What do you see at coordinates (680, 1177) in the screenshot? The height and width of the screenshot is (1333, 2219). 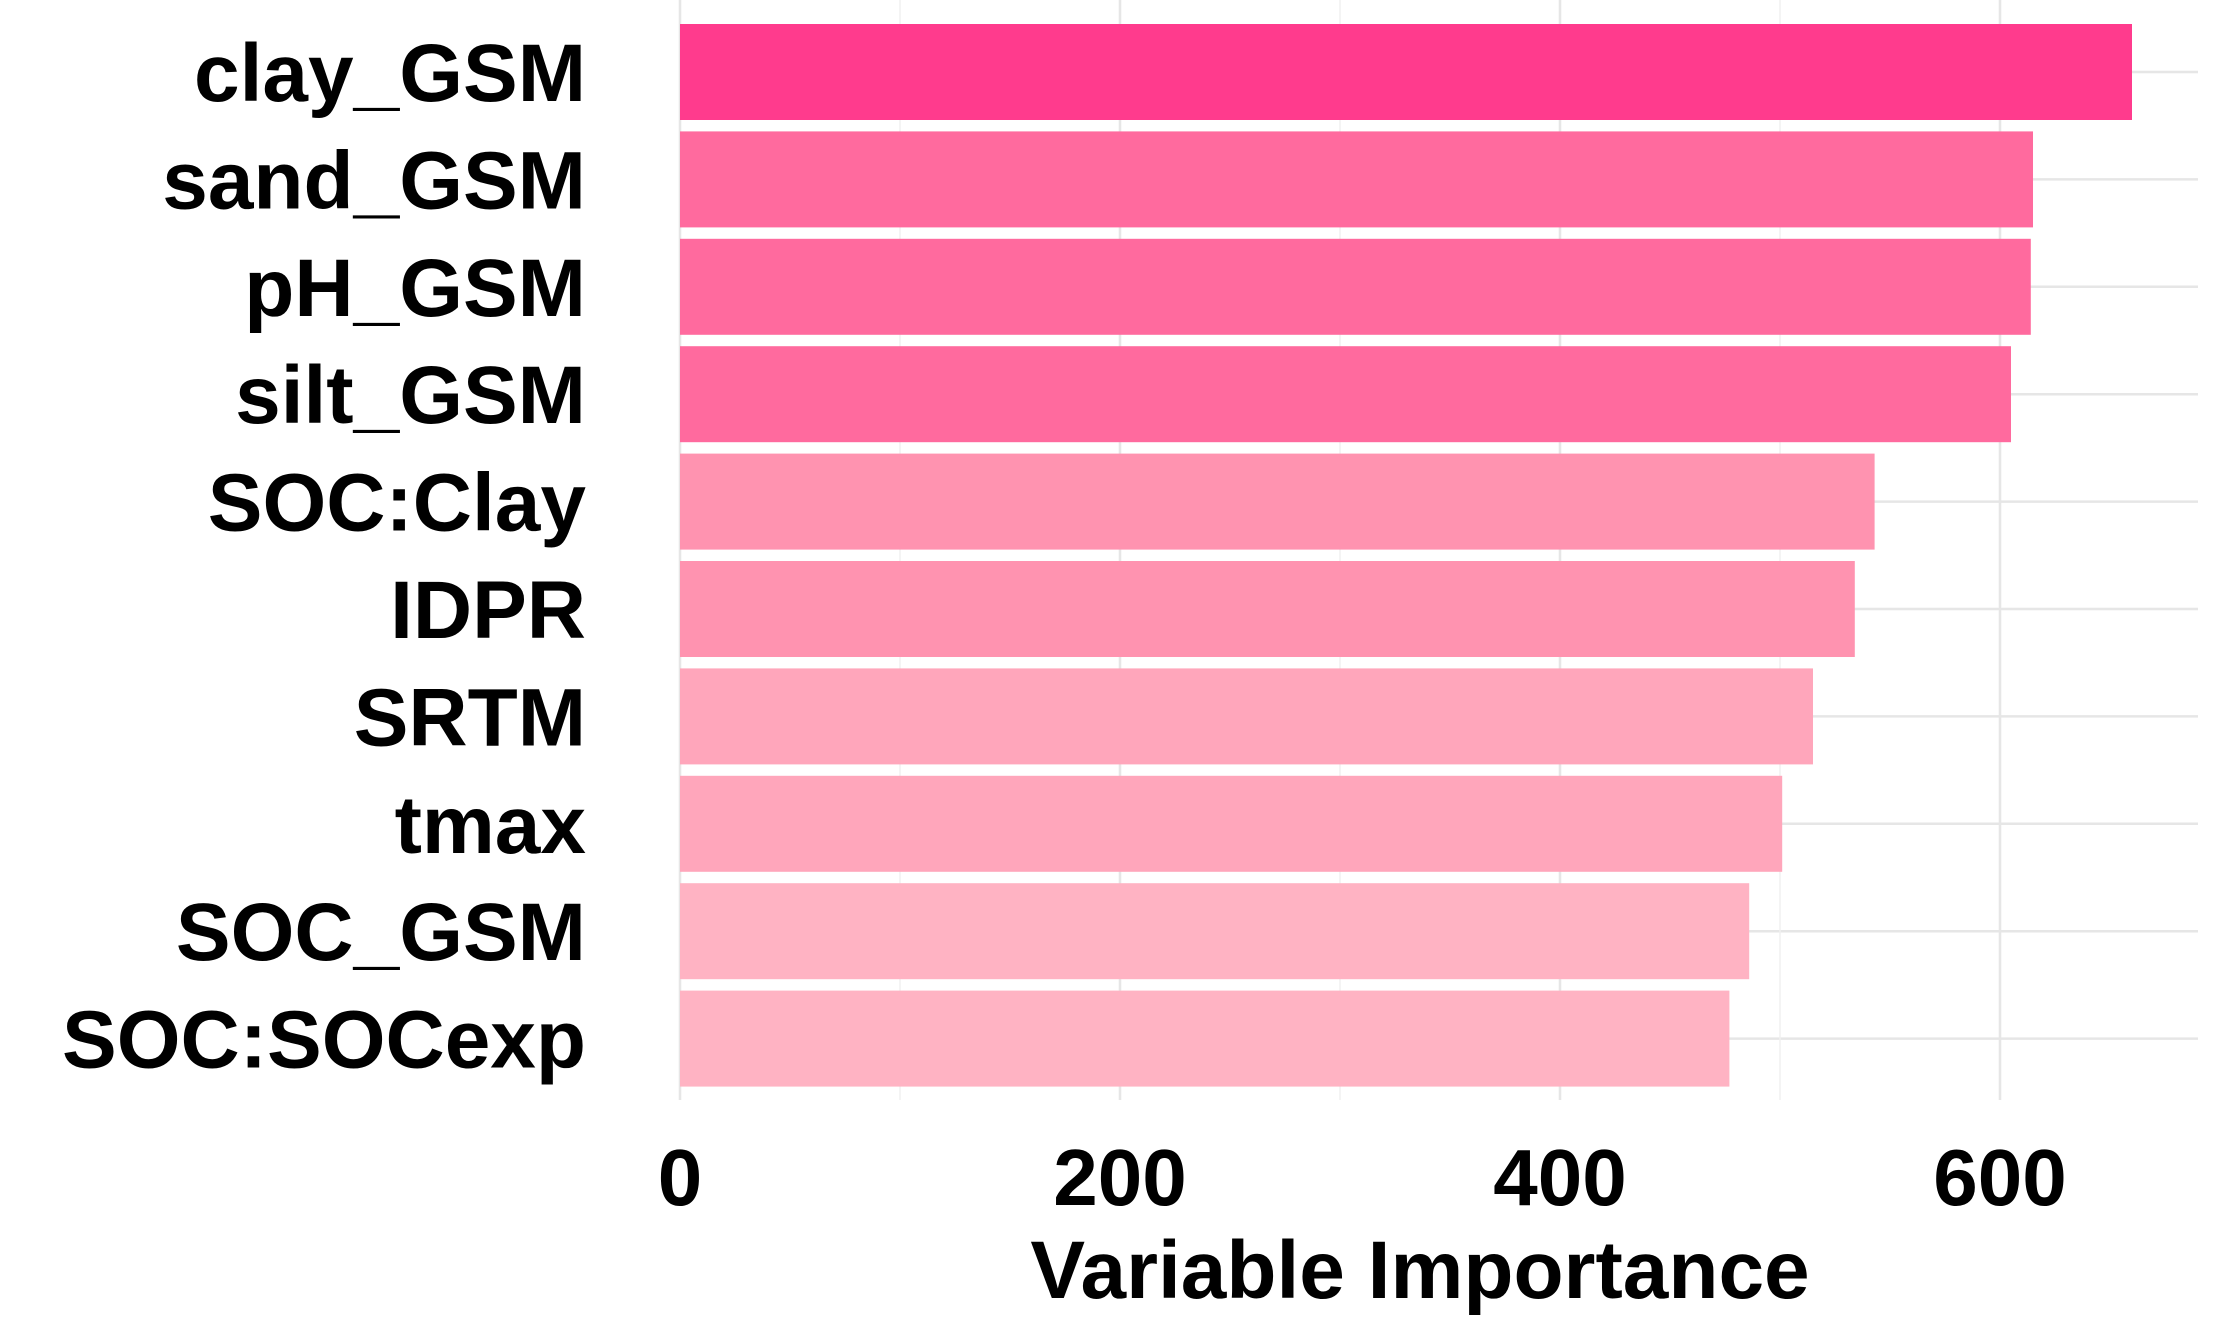 I see `x-tick-label: 0` at bounding box center [680, 1177].